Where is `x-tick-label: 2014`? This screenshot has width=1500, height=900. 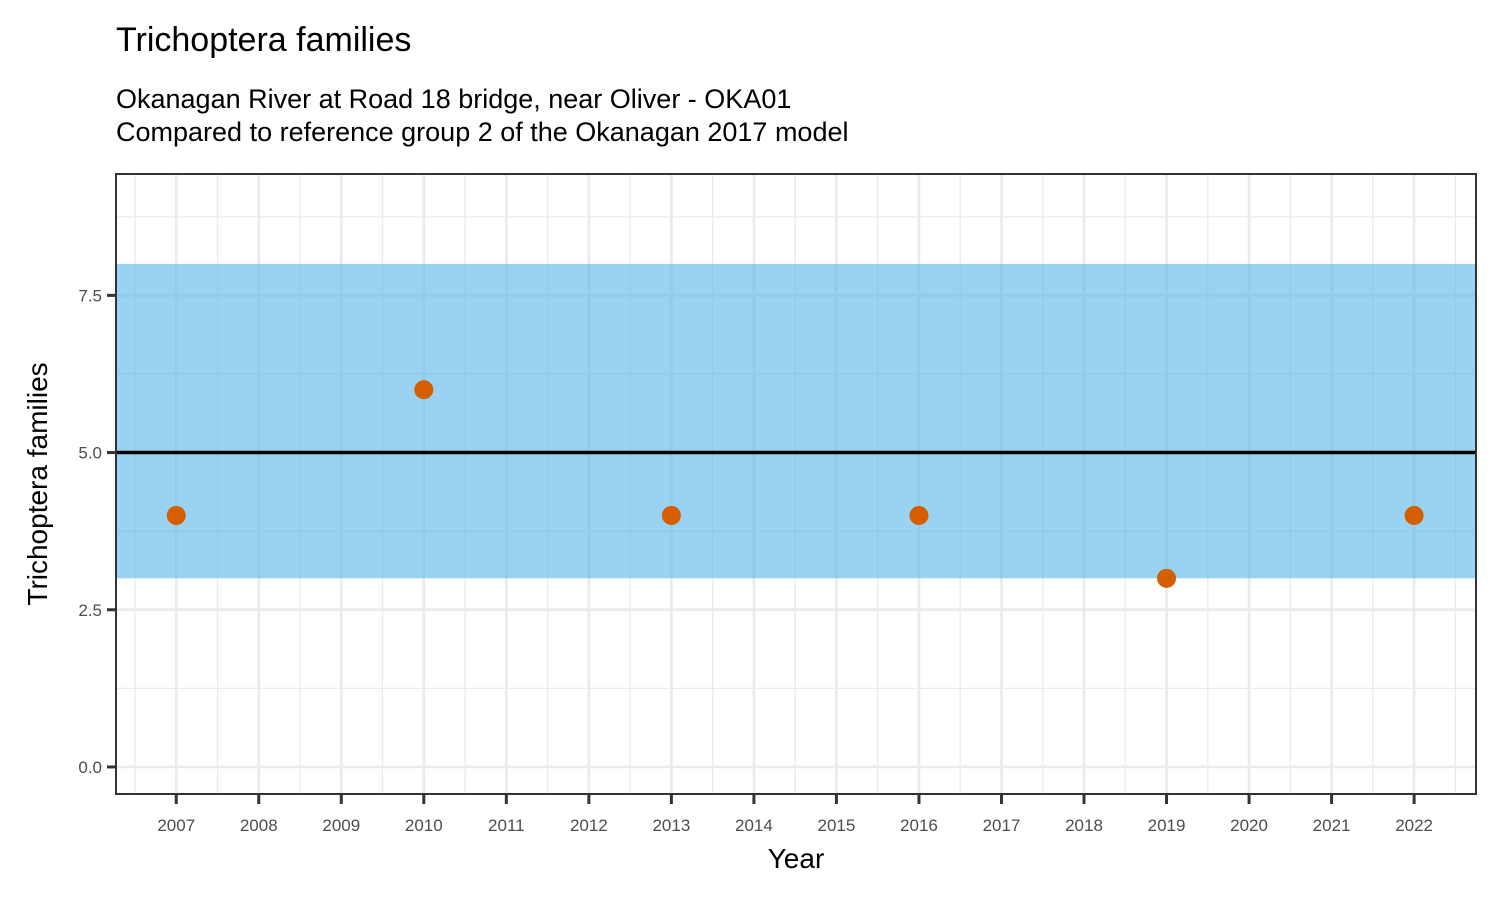 x-tick-label: 2014 is located at coordinates (754, 825).